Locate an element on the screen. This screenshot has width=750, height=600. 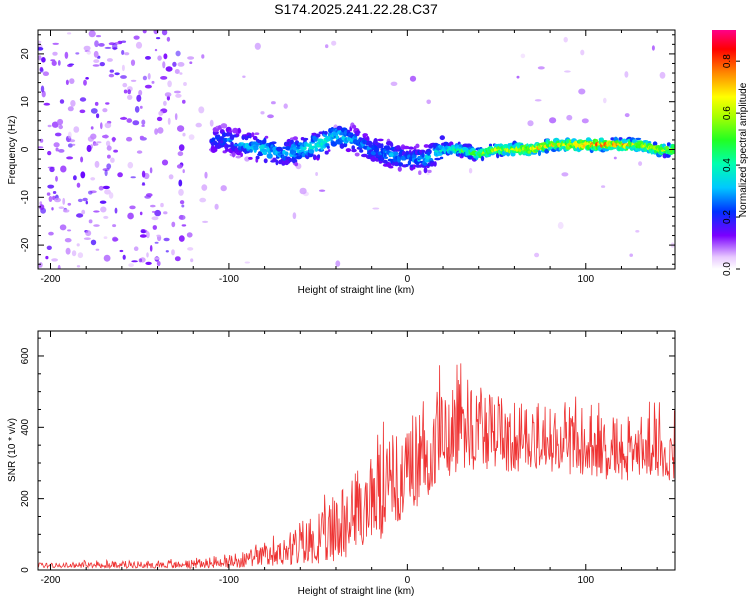
spectrogram-ytick-label: 20 is located at coordinates (25, 54).